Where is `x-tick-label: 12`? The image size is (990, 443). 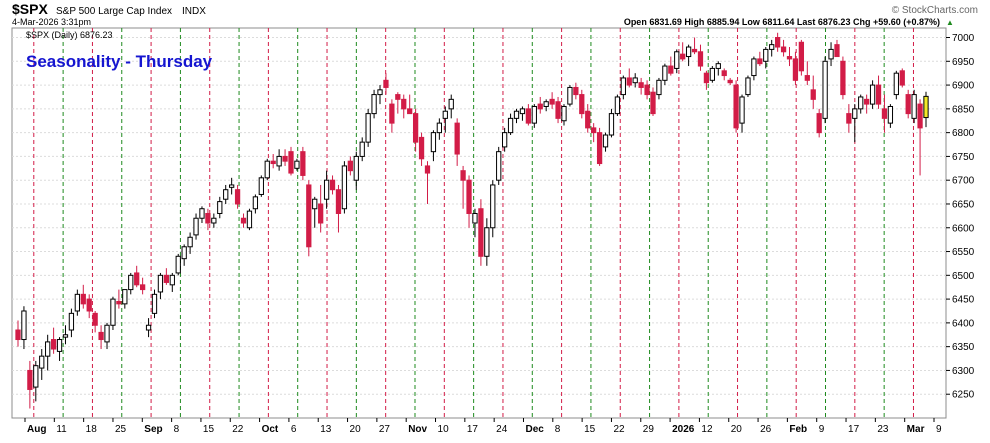
x-tick-label: 12 is located at coordinates (707, 429).